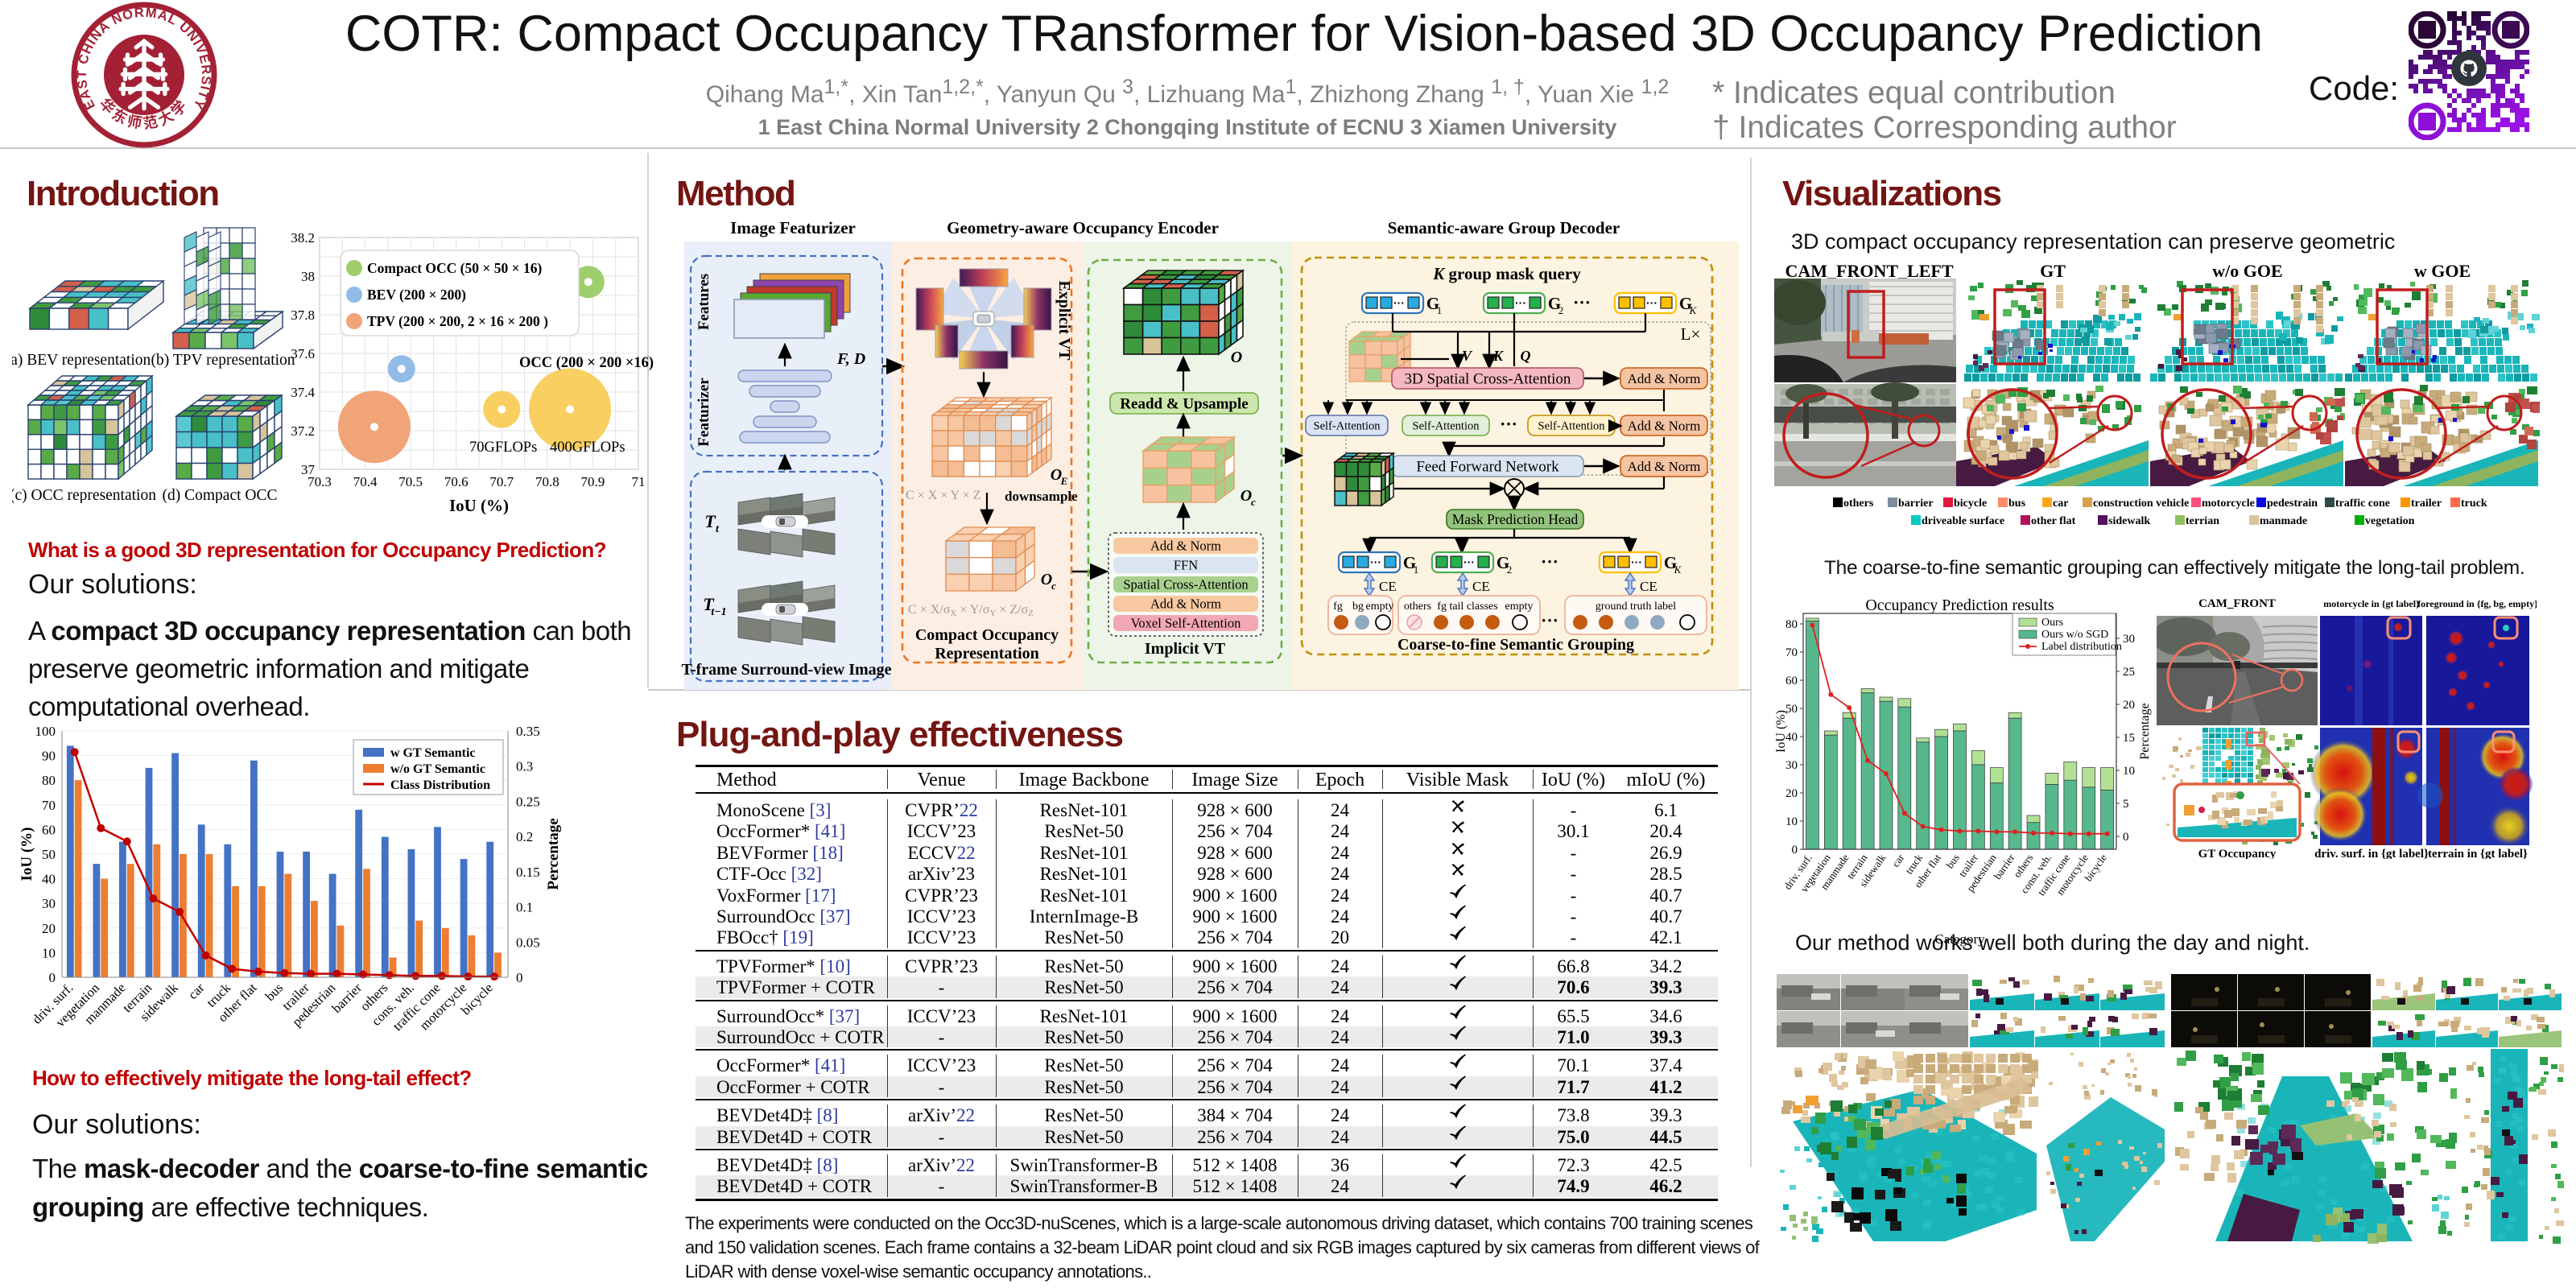  I want to click on svg-text:Coarse-to-fine Semantic Groupi: Coarse-to-fine Semantic Grouping, so click(1515, 645).